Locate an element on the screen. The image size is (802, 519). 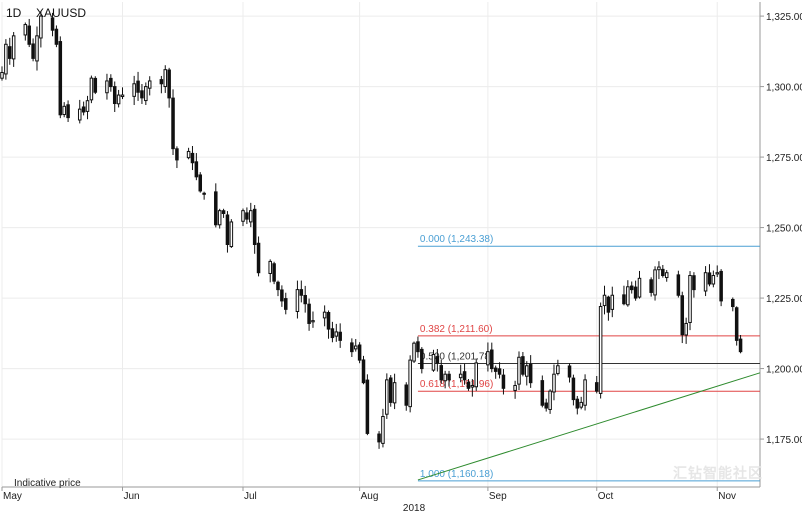
watermark-logo: 汇钻智能社区 is located at coordinates (718, 473).